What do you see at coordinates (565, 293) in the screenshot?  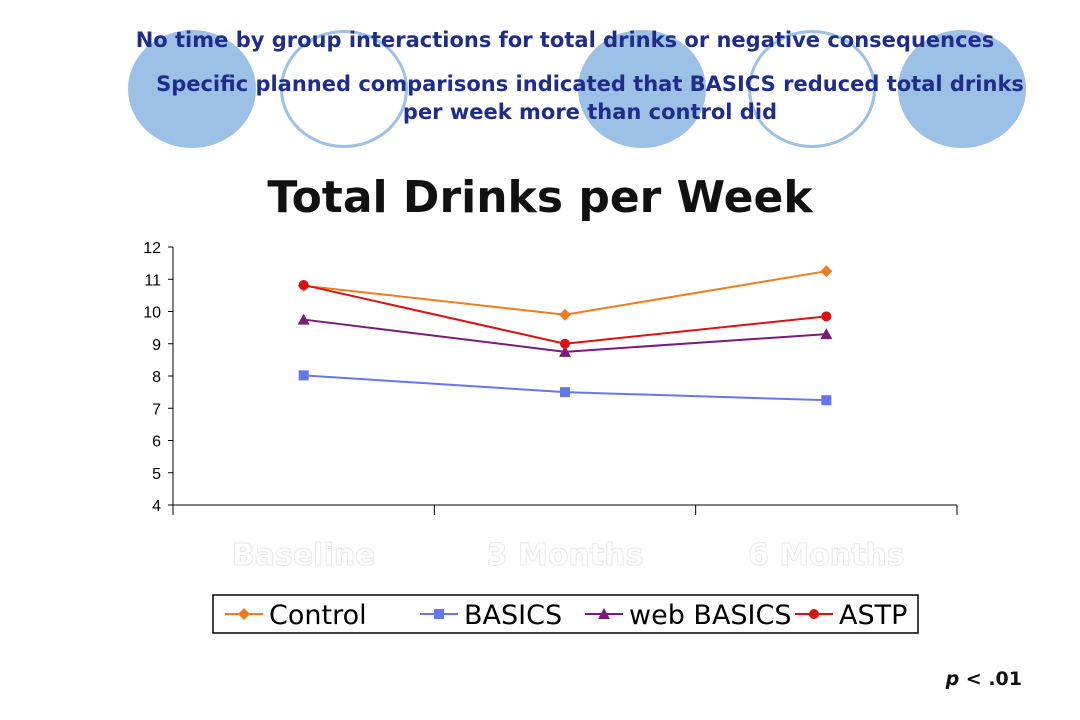 I see `series-line` at bounding box center [565, 293].